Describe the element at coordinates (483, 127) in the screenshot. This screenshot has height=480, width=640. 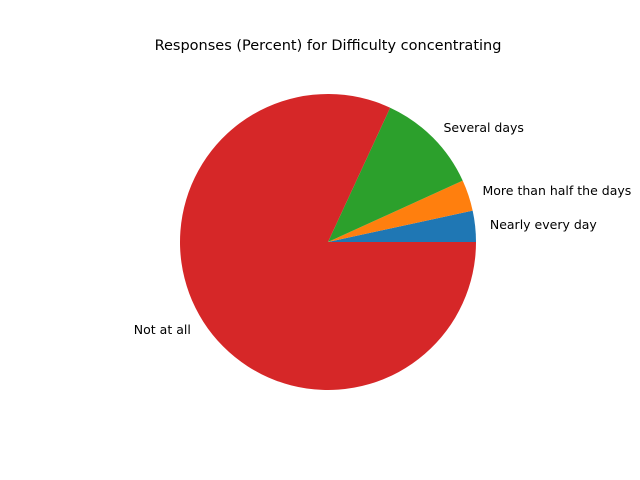
I see `slice-label-several-days: Several days` at that location.